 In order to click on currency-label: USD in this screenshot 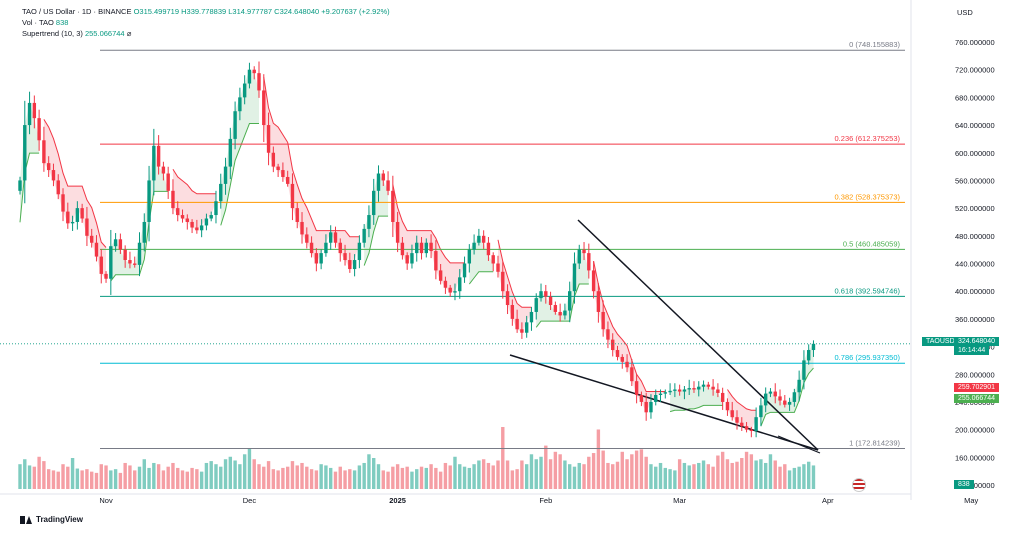, I will do `click(965, 12)`.